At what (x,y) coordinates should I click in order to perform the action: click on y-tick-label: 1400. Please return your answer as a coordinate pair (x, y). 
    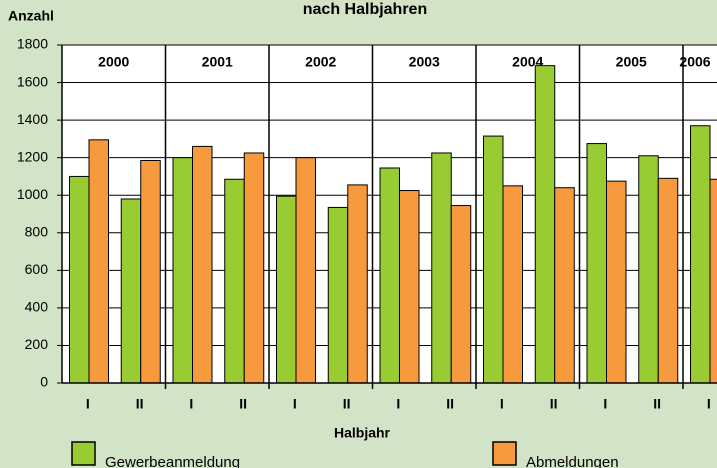
    Looking at the image, I should click on (32, 119).